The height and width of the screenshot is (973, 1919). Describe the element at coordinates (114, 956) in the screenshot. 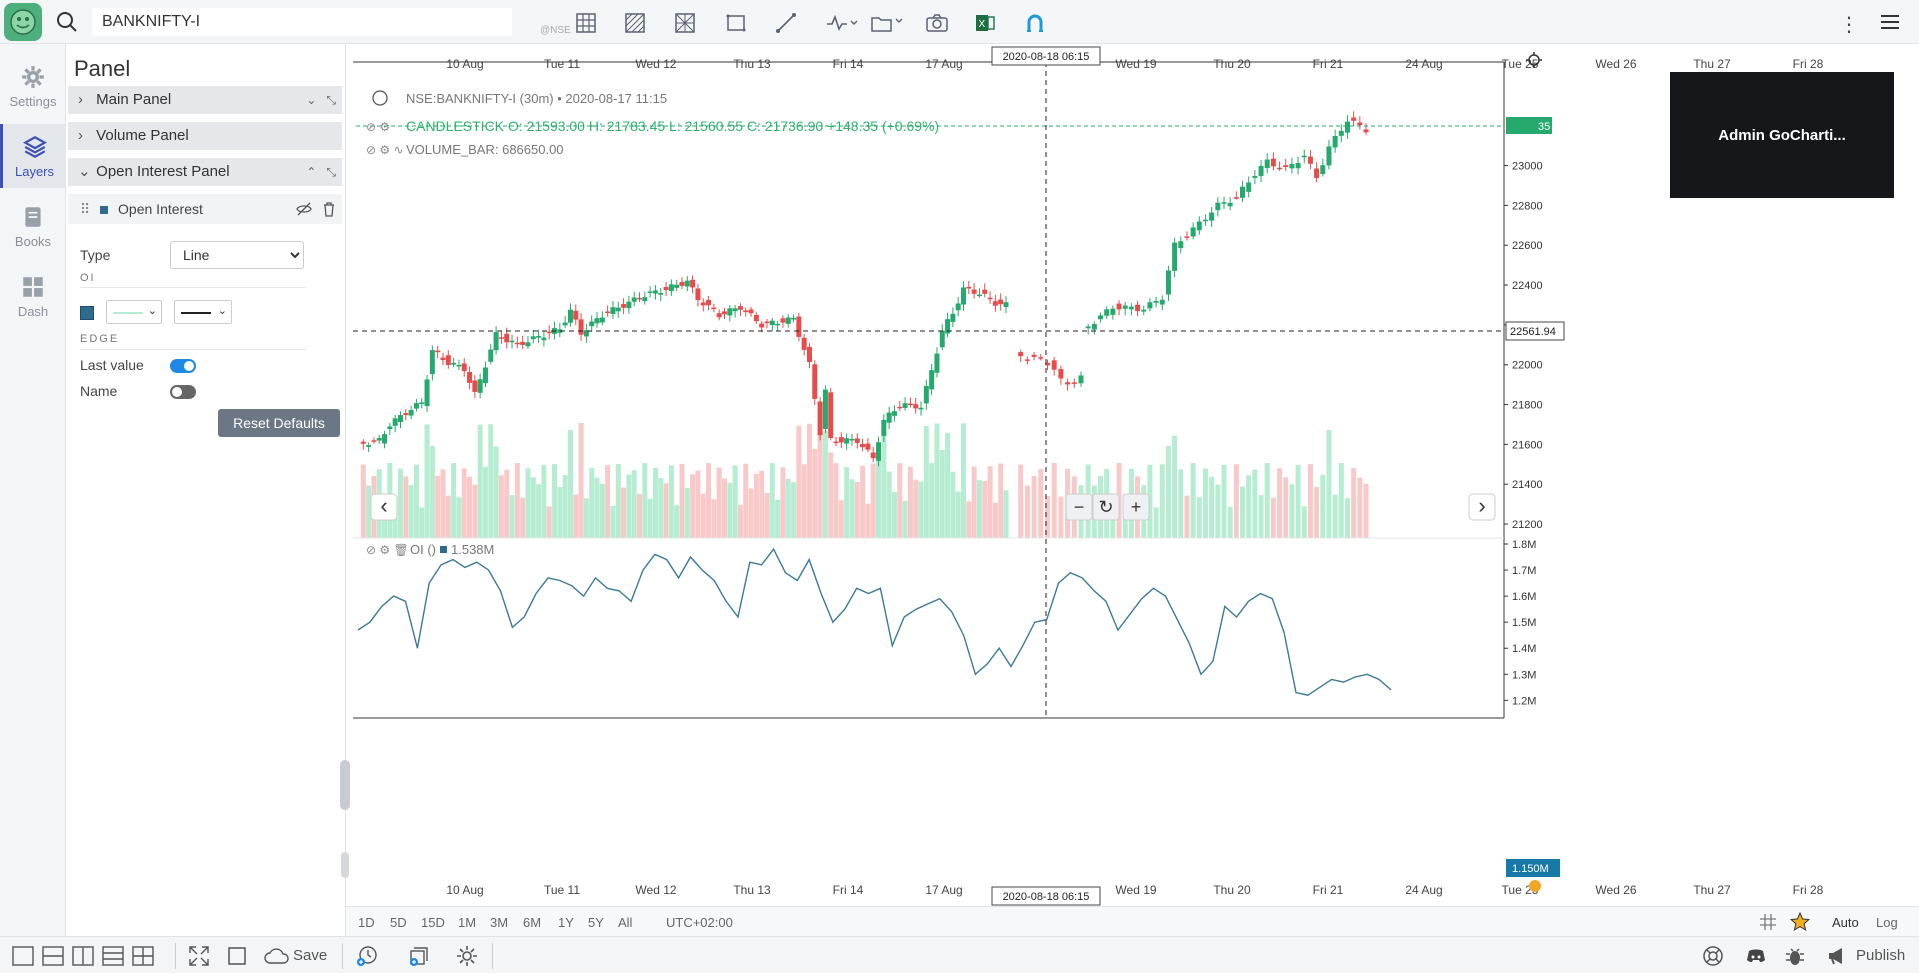

I see `layout-three-rows-icon` at that location.